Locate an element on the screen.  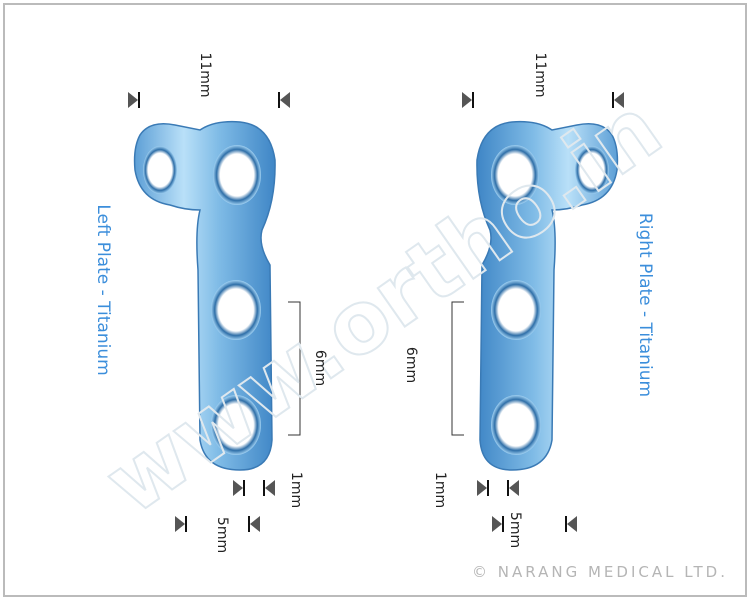
plate-label: Left Plate - Titanium is located at coordinates (103, 289).